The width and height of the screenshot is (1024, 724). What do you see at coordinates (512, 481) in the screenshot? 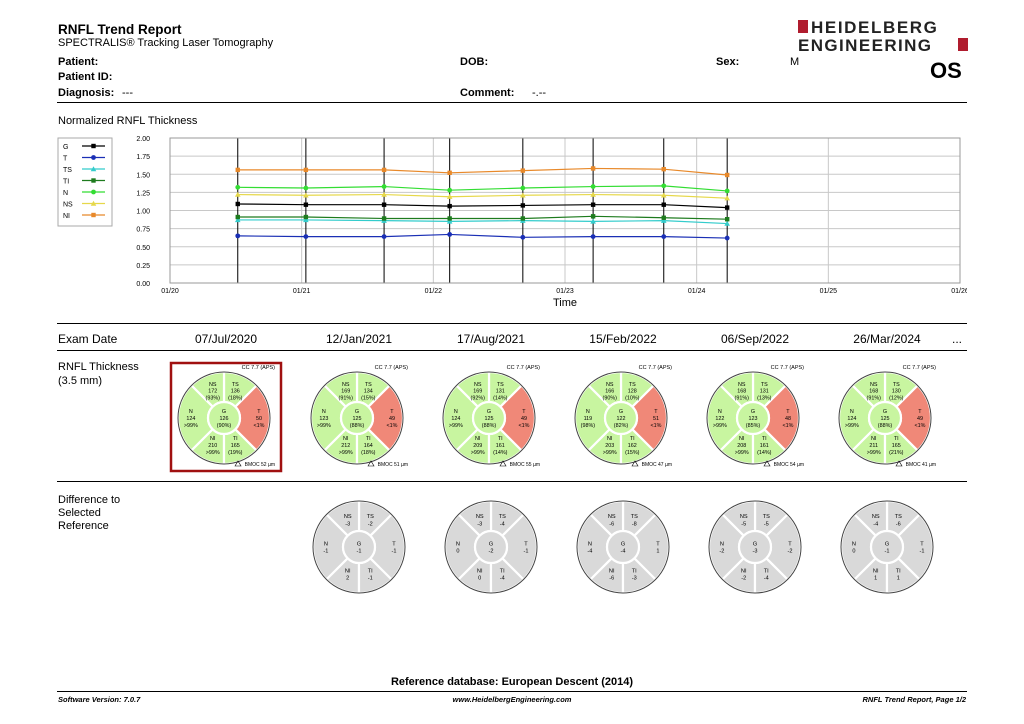
I see `thickness-divider` at bounding box center [512, 481].